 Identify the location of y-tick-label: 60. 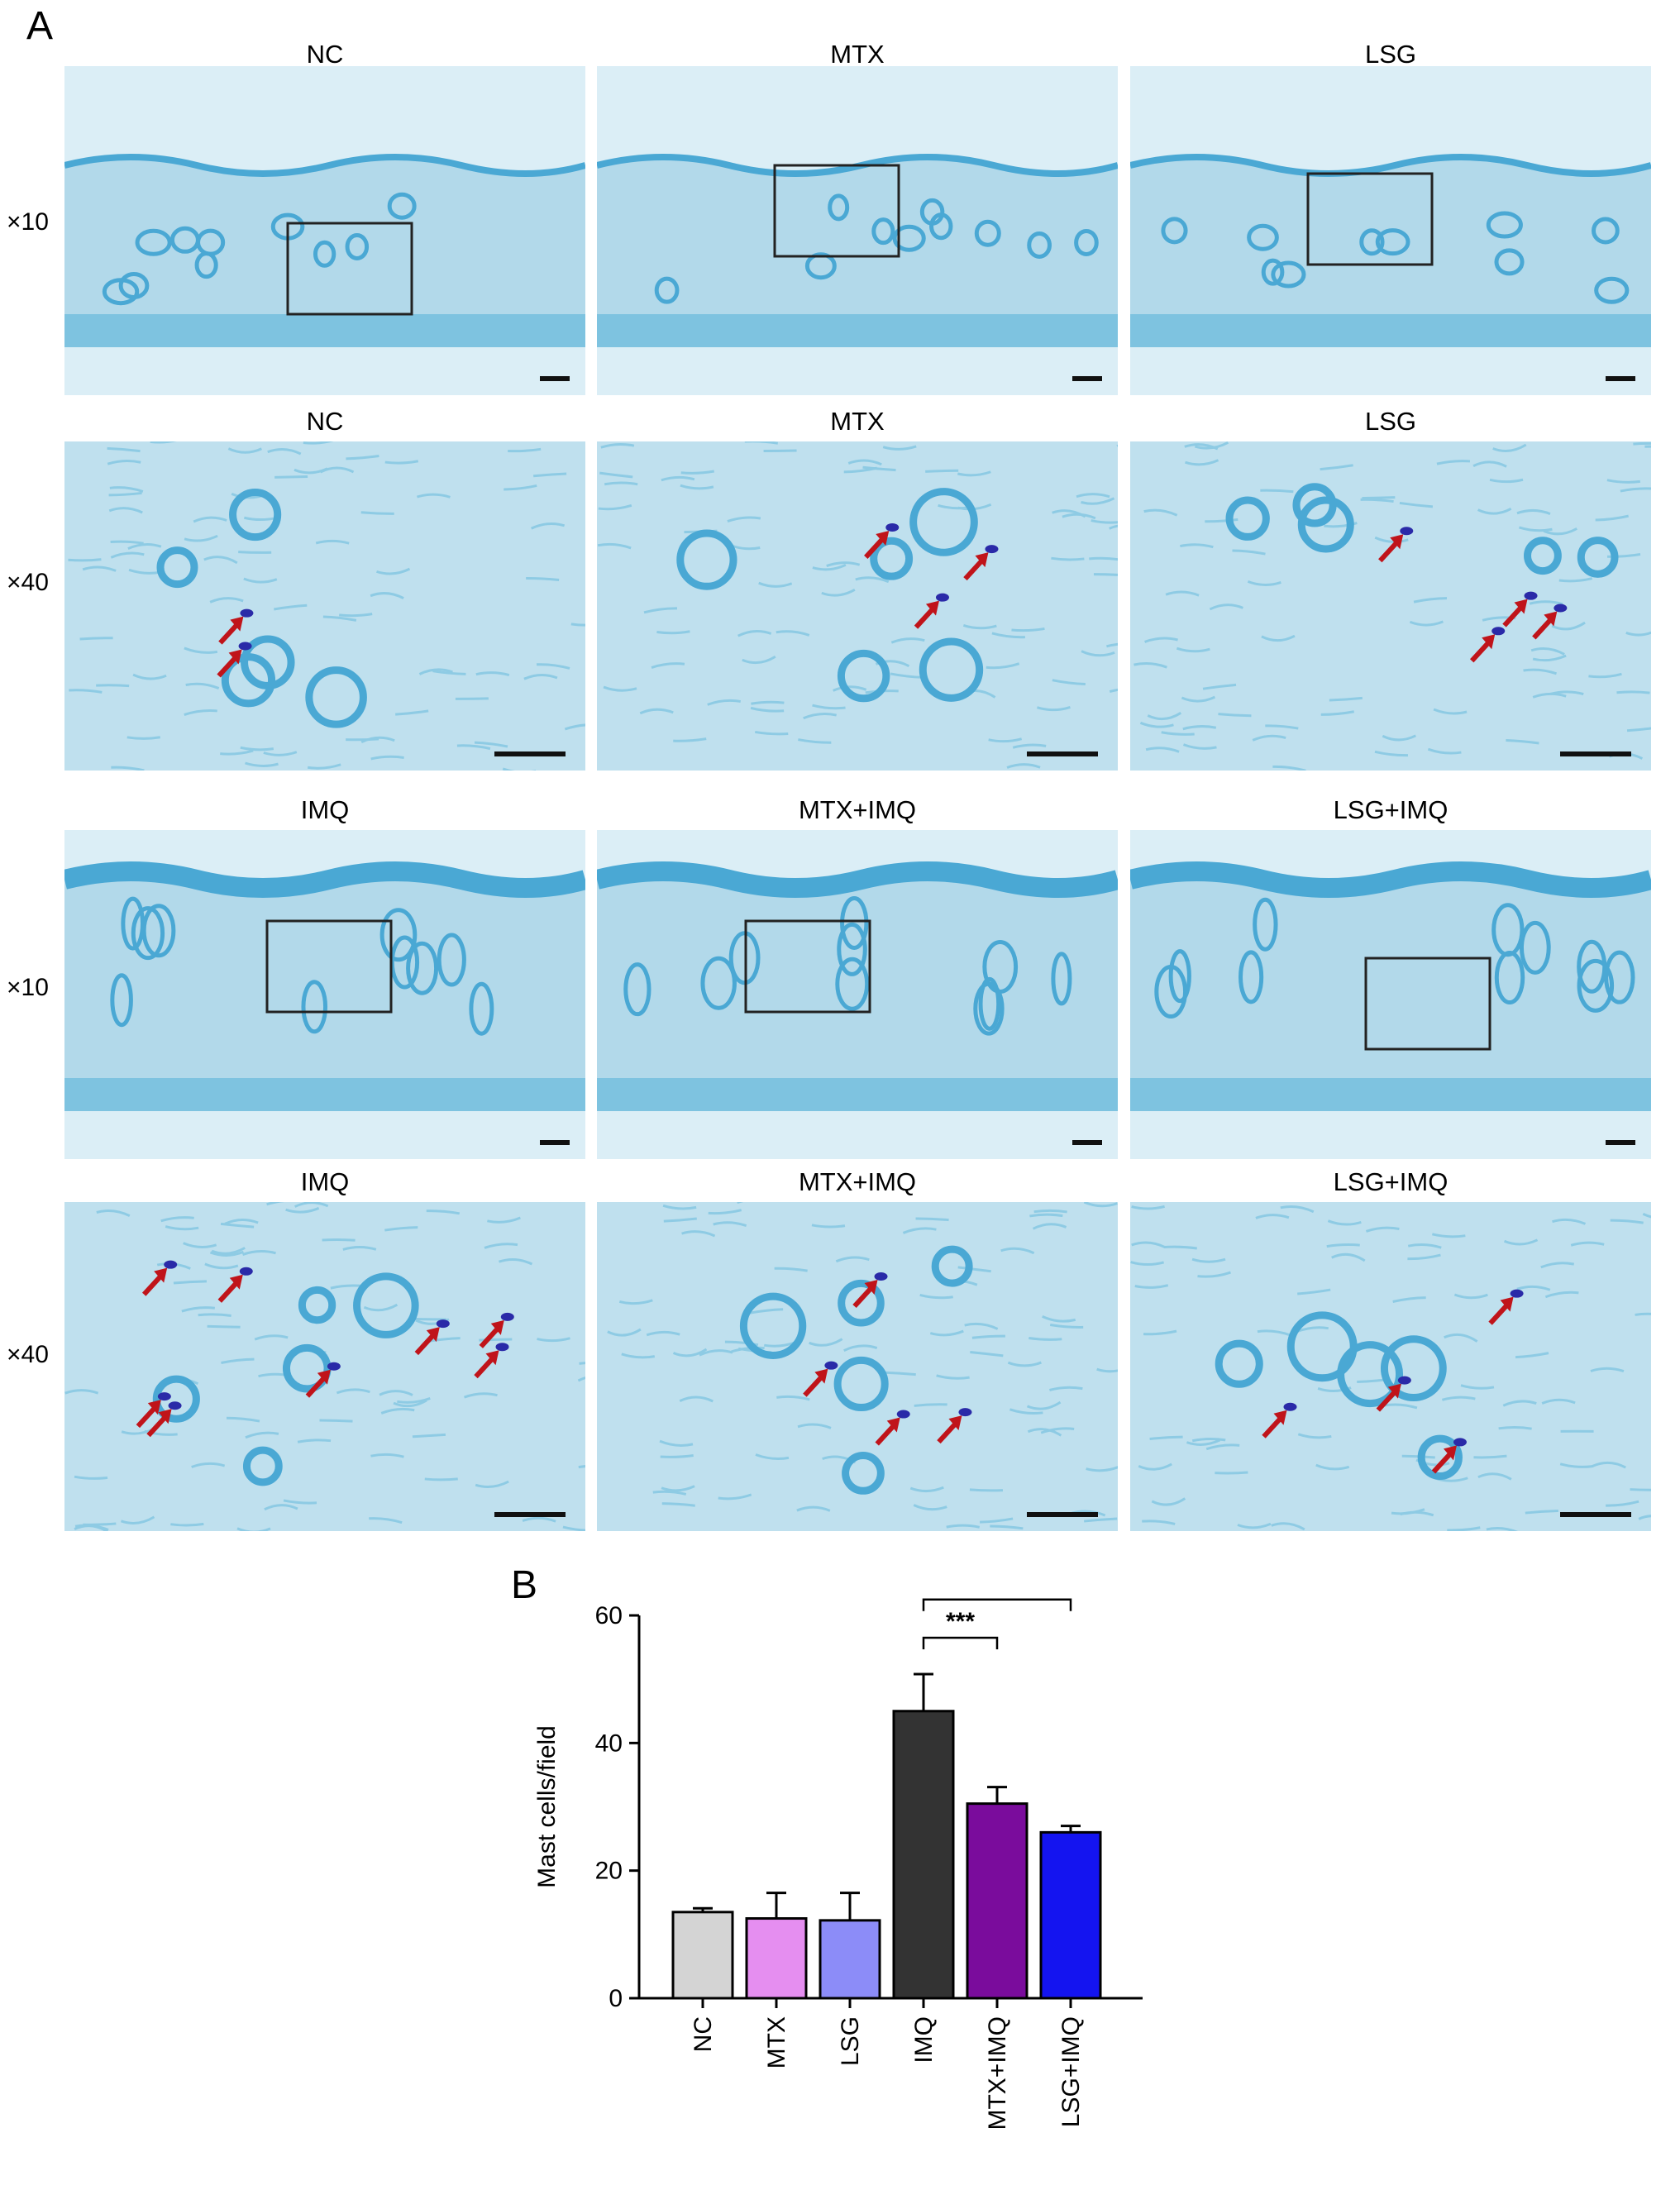
(609, 1615).